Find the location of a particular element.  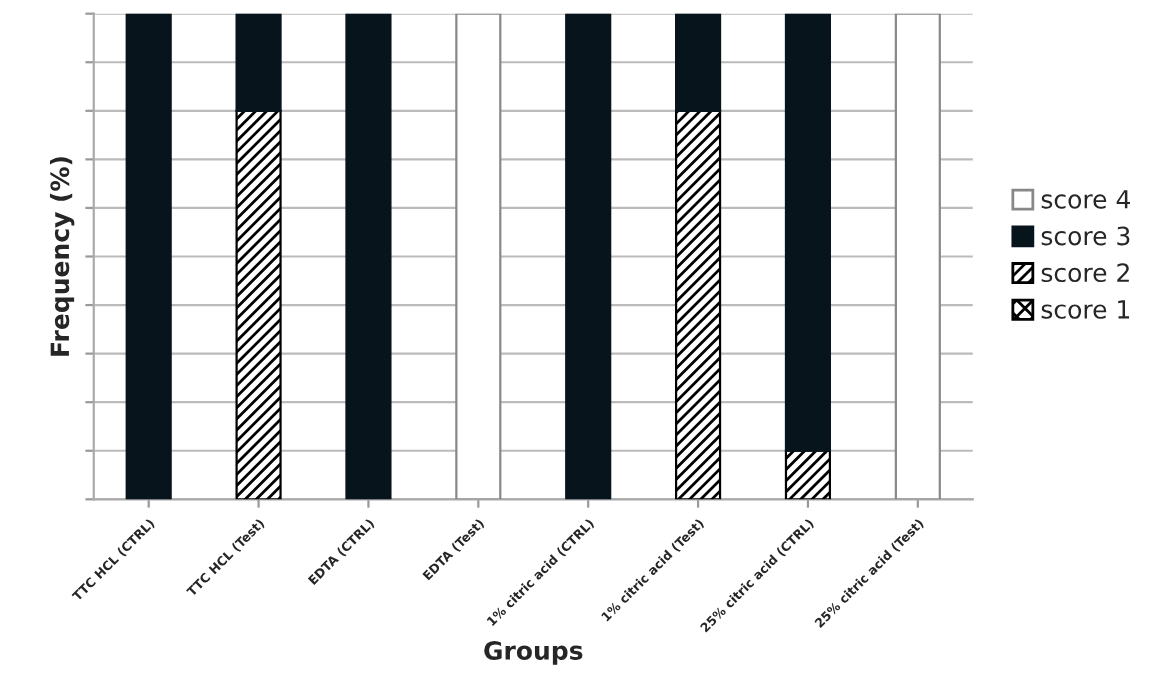

legend-label: score 1 is located at coordinates (1085, 309).